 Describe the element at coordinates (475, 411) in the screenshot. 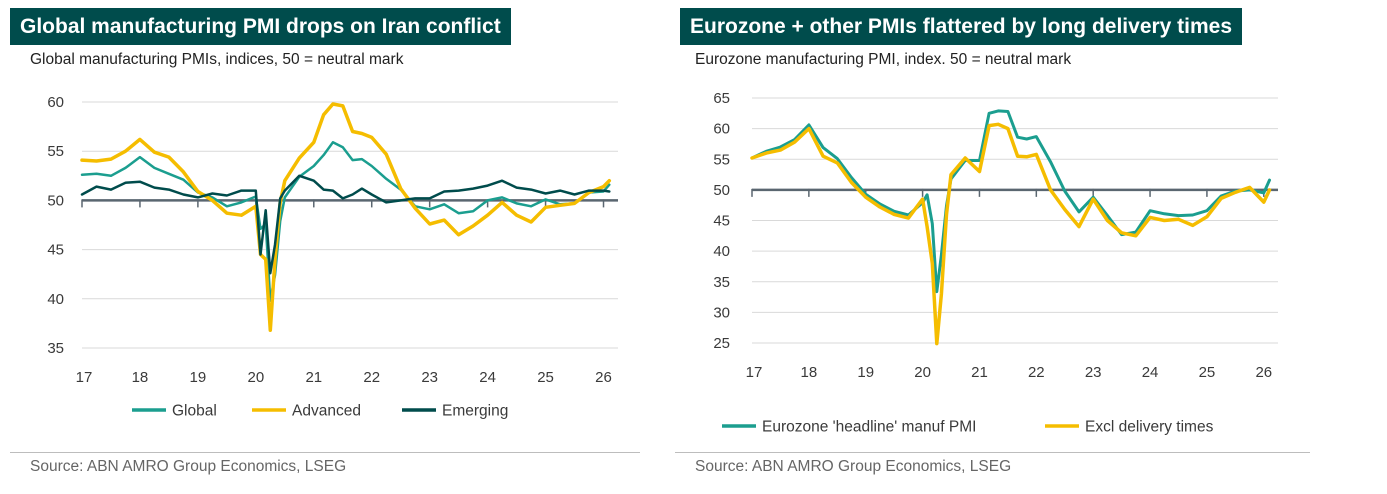

I see `legend-label: Emerging` at that location.